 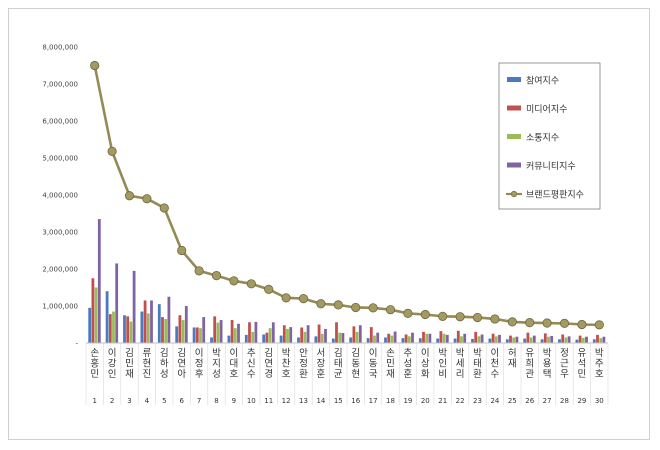 I want to click on y-tick-label: 3,000,000, so click(x=60, y=233).